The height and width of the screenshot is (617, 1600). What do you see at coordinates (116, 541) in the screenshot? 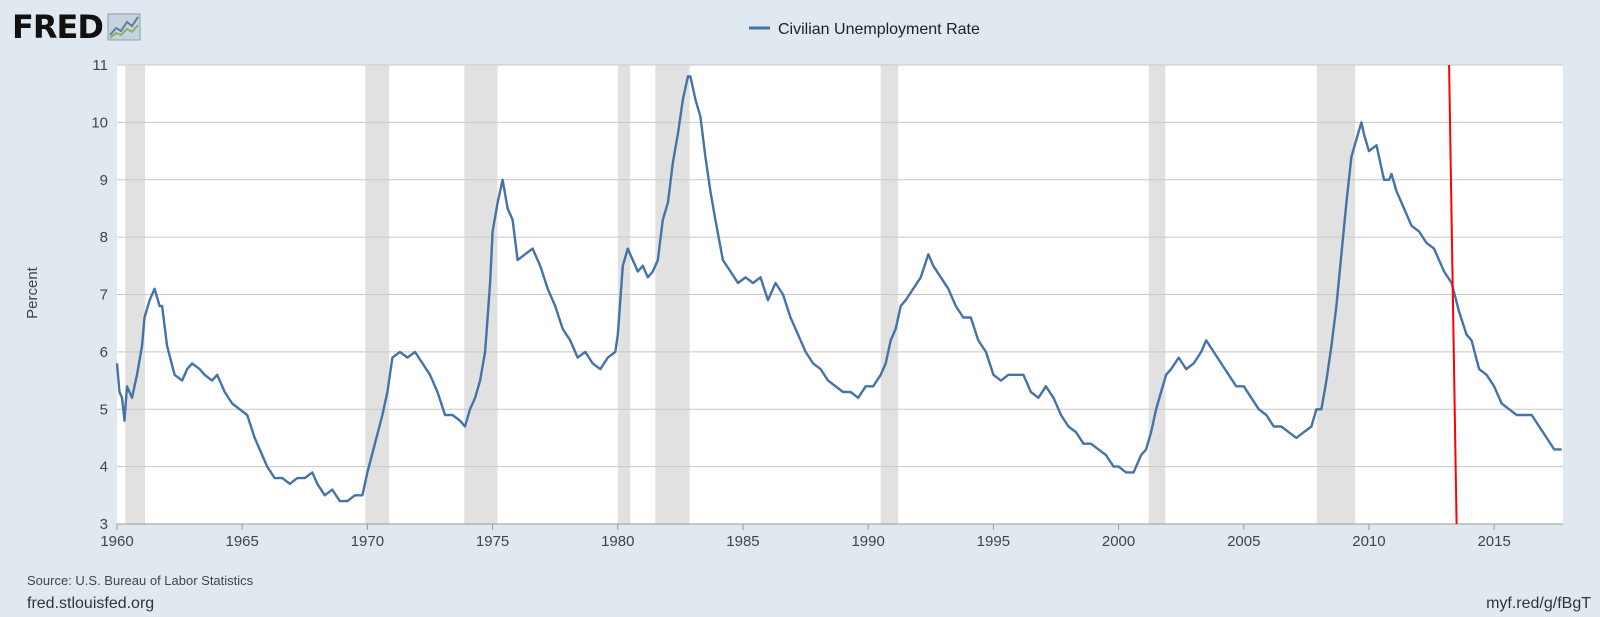
I see `x-tick-label-1960: 1960` at bounding box center [116, 541].